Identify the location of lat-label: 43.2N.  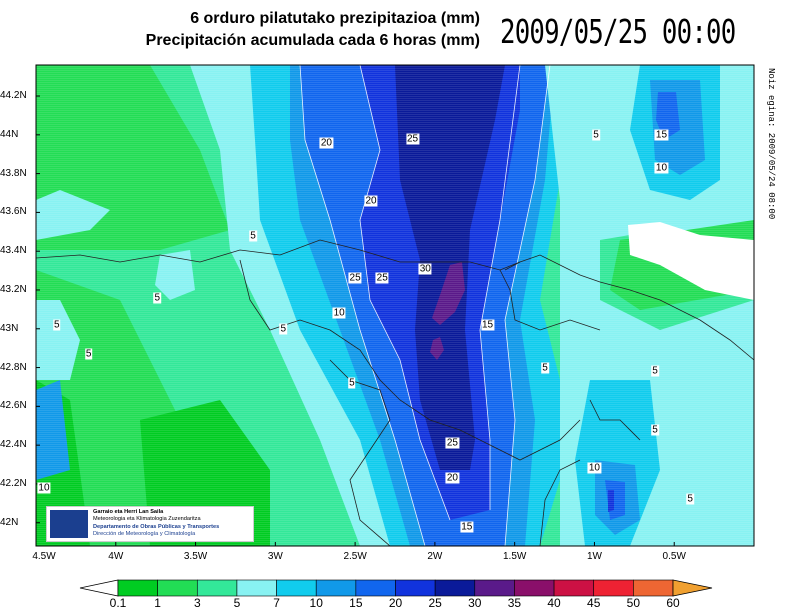
(13, 289).